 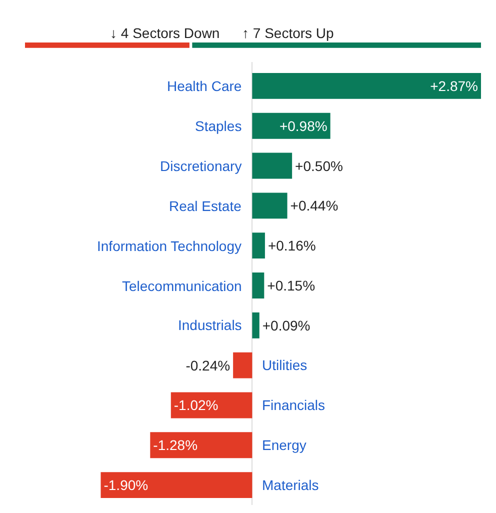 What do you see at coordinates (303, 126) in the screenshot?
I see `data-label: +0.98%` at bounding box center [303, 126].